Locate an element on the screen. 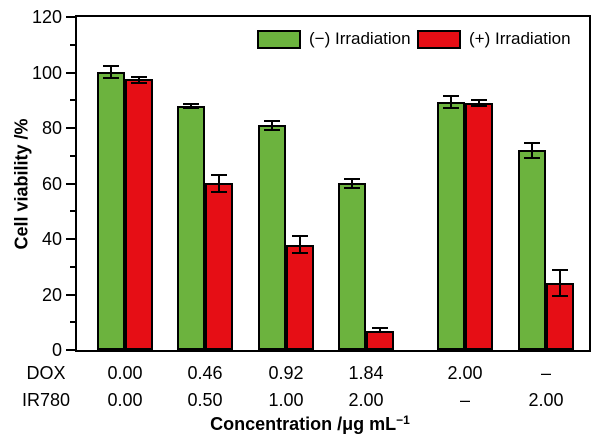 This screenshot has width=600, height=444. x-value-ir780-group6: 2.00 is located at coordinates (546, 400).